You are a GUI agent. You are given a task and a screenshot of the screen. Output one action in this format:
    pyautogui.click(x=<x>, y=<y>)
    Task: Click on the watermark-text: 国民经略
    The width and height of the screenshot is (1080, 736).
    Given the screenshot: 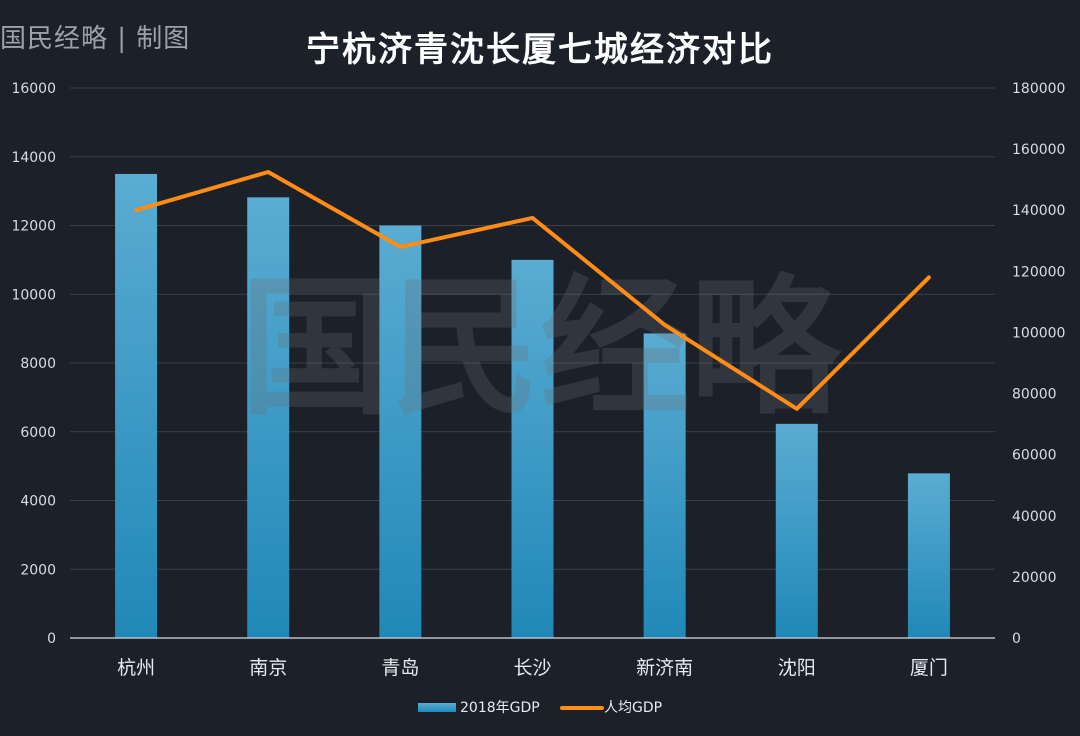 What is the action you would take?
    pyautogui.click(x=541, y=348)
    